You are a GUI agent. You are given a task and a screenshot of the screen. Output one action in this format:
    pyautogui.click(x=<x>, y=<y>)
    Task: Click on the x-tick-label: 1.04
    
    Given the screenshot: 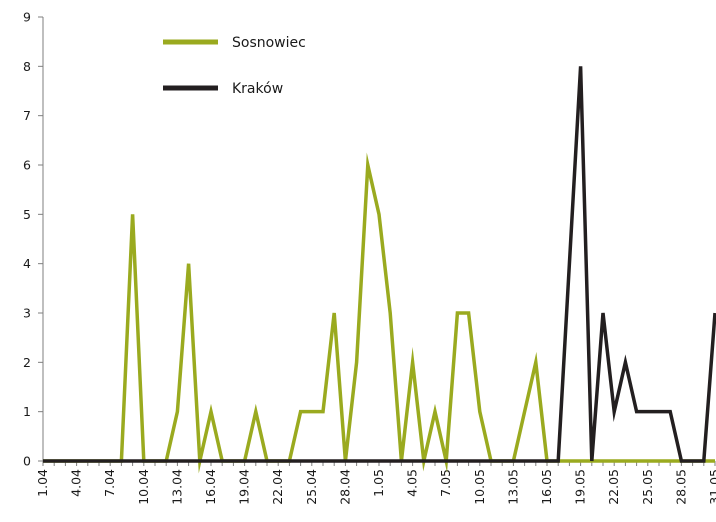 What is the action you would take?
    pyautogui.click(x=42, y=483)
    